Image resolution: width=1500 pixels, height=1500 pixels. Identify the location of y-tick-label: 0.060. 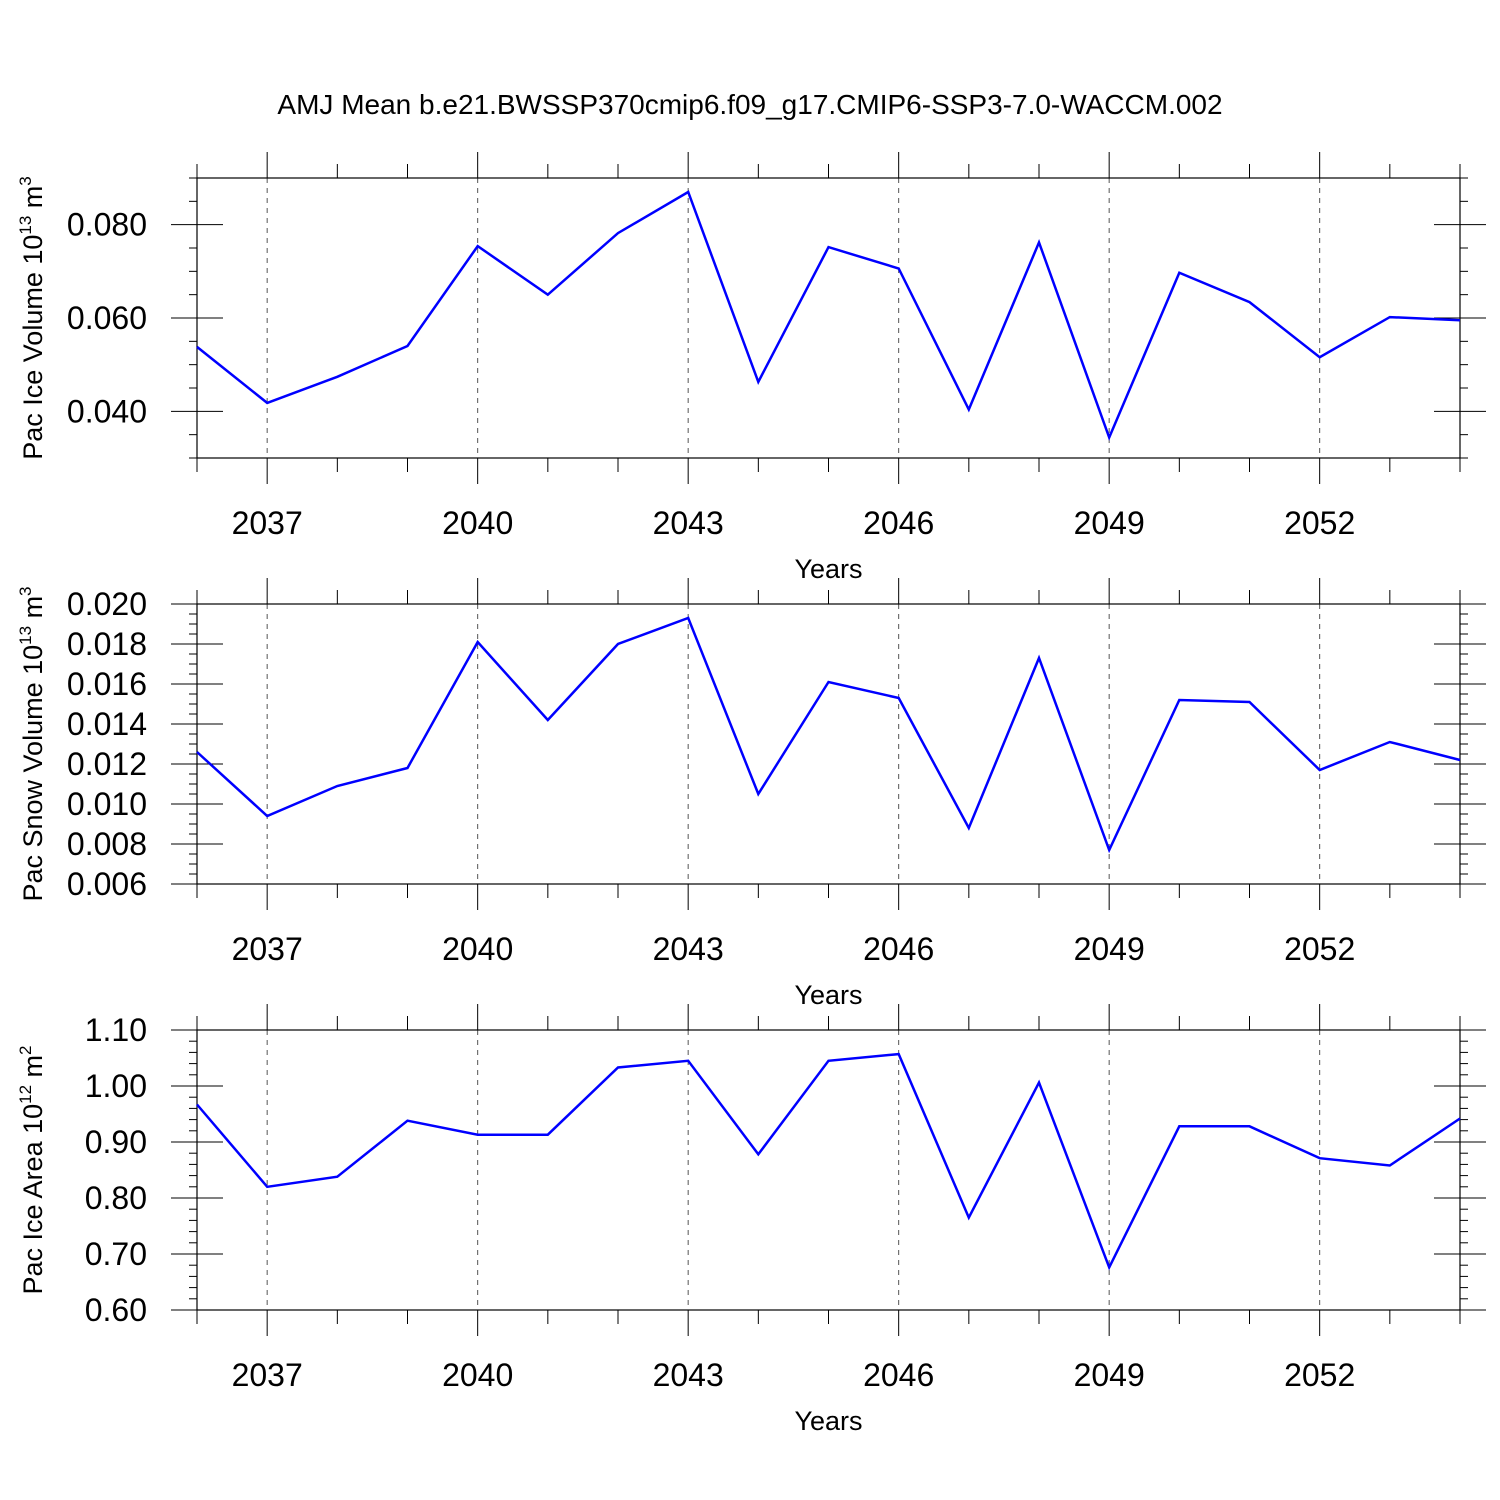
(107, 318).